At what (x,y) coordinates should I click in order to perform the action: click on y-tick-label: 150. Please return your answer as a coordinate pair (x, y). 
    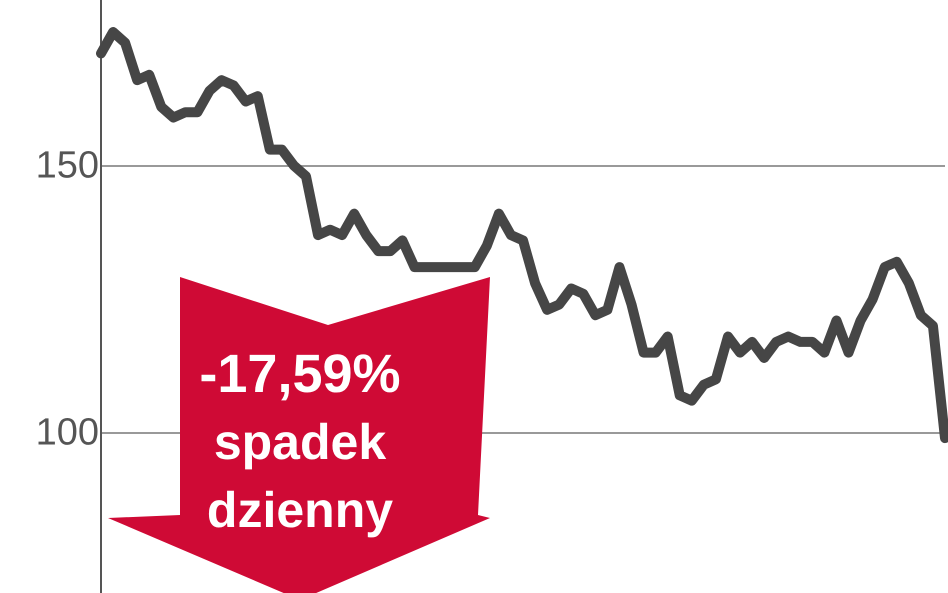
    Looking at the image, I should click on (67, 165).